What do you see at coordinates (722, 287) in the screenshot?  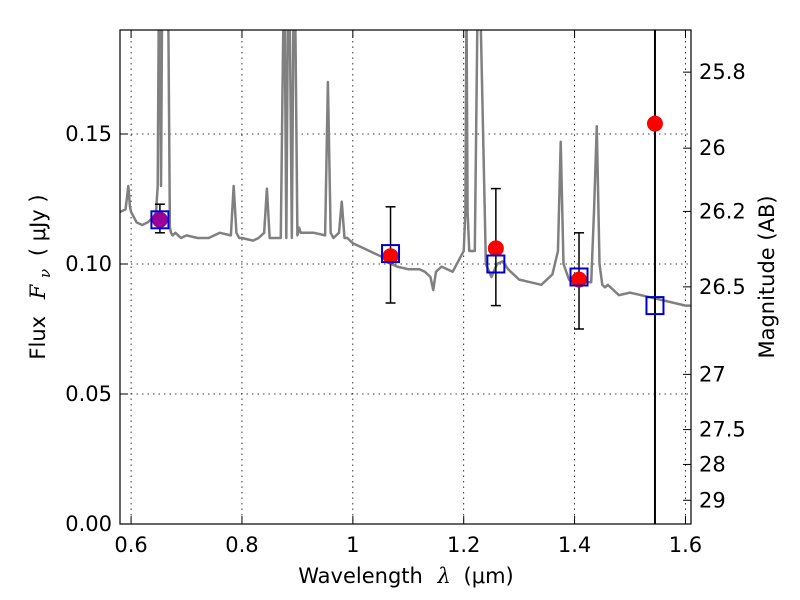 I see `right-tick-label: 26.5` at bounding box center [722, 287].